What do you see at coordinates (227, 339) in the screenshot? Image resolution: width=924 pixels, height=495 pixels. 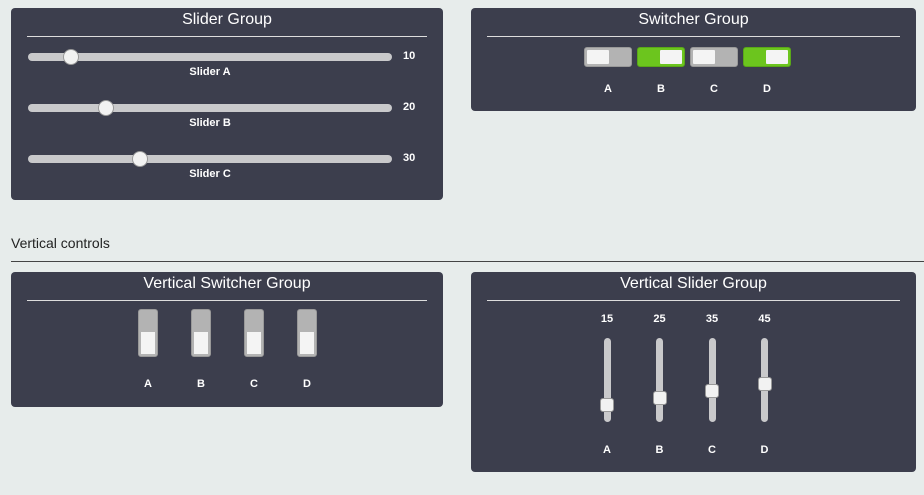 I see `vertical-switcher-group-panel: Vertical Switcher Group A B C D` at bounding box center [227, 339].